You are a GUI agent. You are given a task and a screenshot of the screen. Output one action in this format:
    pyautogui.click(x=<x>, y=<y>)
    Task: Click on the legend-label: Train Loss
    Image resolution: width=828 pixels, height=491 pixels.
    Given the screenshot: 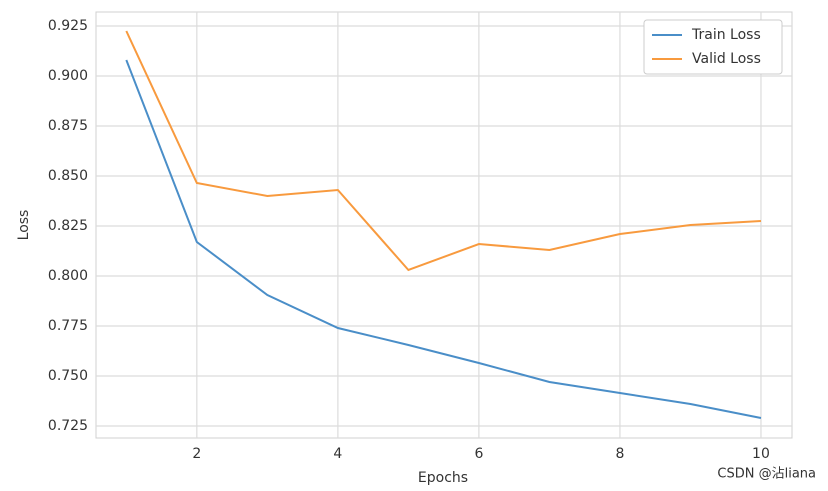 What is the action you would take?
    pyautogui.click(x=726, y=35)
    